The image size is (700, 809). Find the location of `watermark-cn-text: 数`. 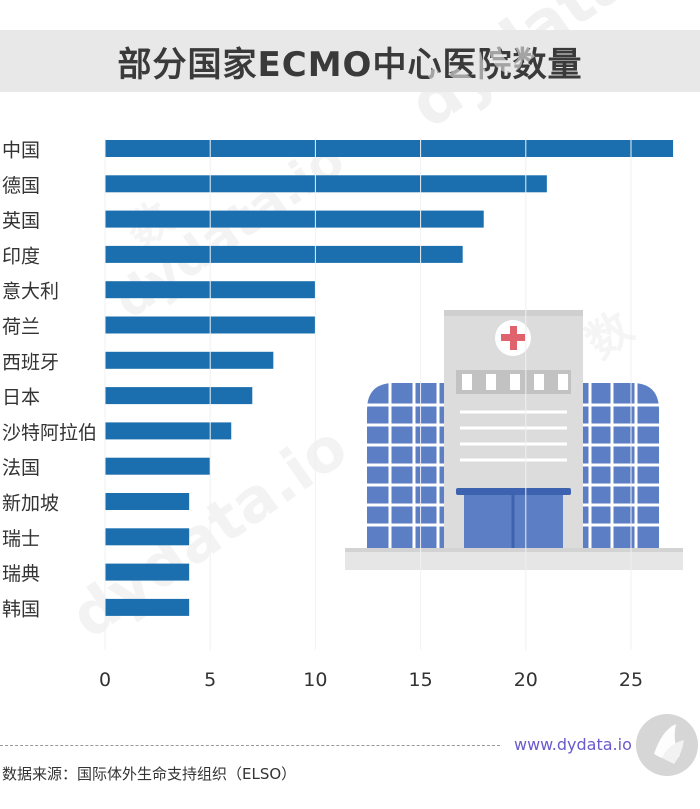

watermark-cn-text: 数 is located at coordinates (609, 335).